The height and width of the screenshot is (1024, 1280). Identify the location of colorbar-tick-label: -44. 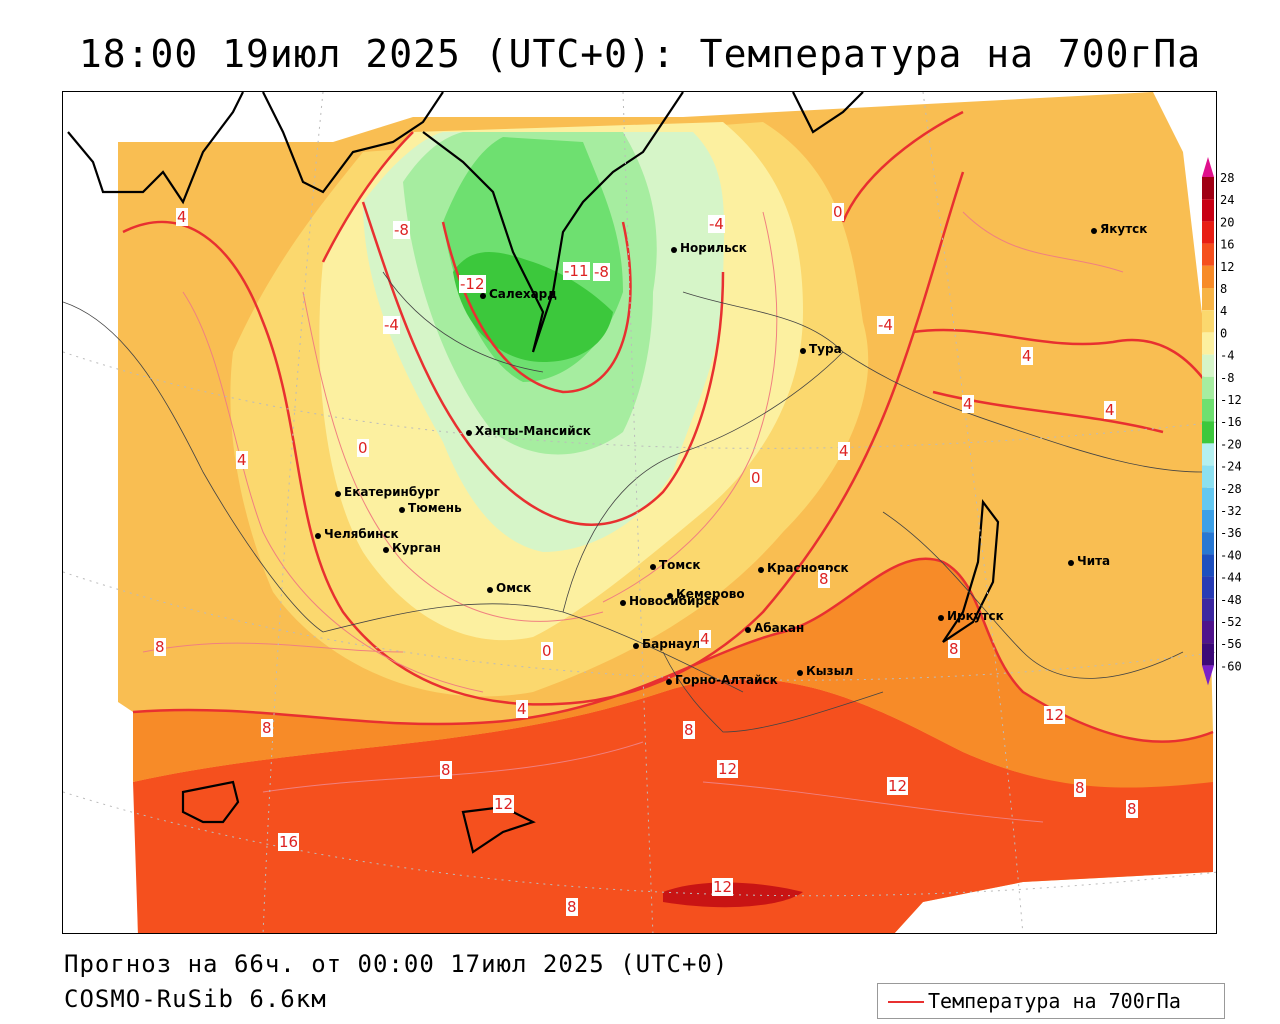
(1231, 578).